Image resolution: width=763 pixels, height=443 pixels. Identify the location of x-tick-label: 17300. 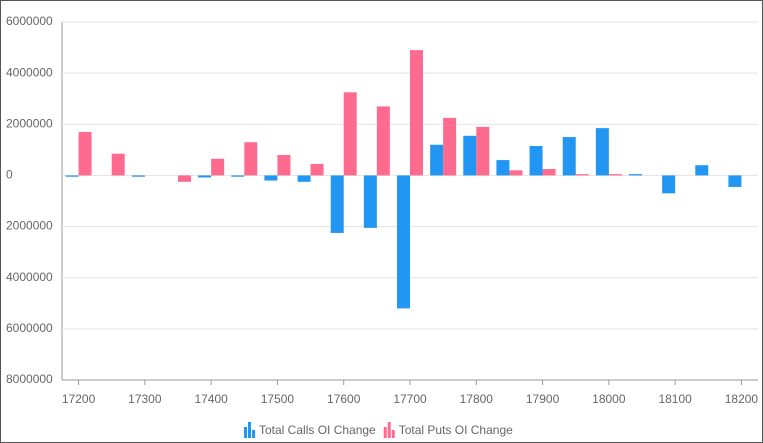
(145, 399).